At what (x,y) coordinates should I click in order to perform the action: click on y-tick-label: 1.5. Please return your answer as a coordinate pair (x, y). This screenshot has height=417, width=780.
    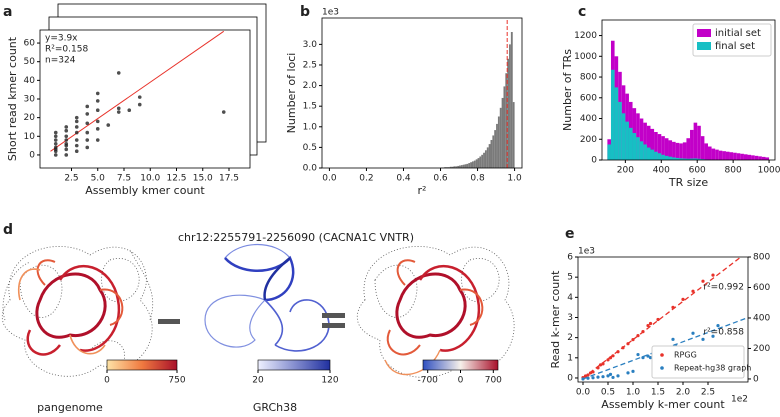
    Looking at the image, I should click on (310, 107).